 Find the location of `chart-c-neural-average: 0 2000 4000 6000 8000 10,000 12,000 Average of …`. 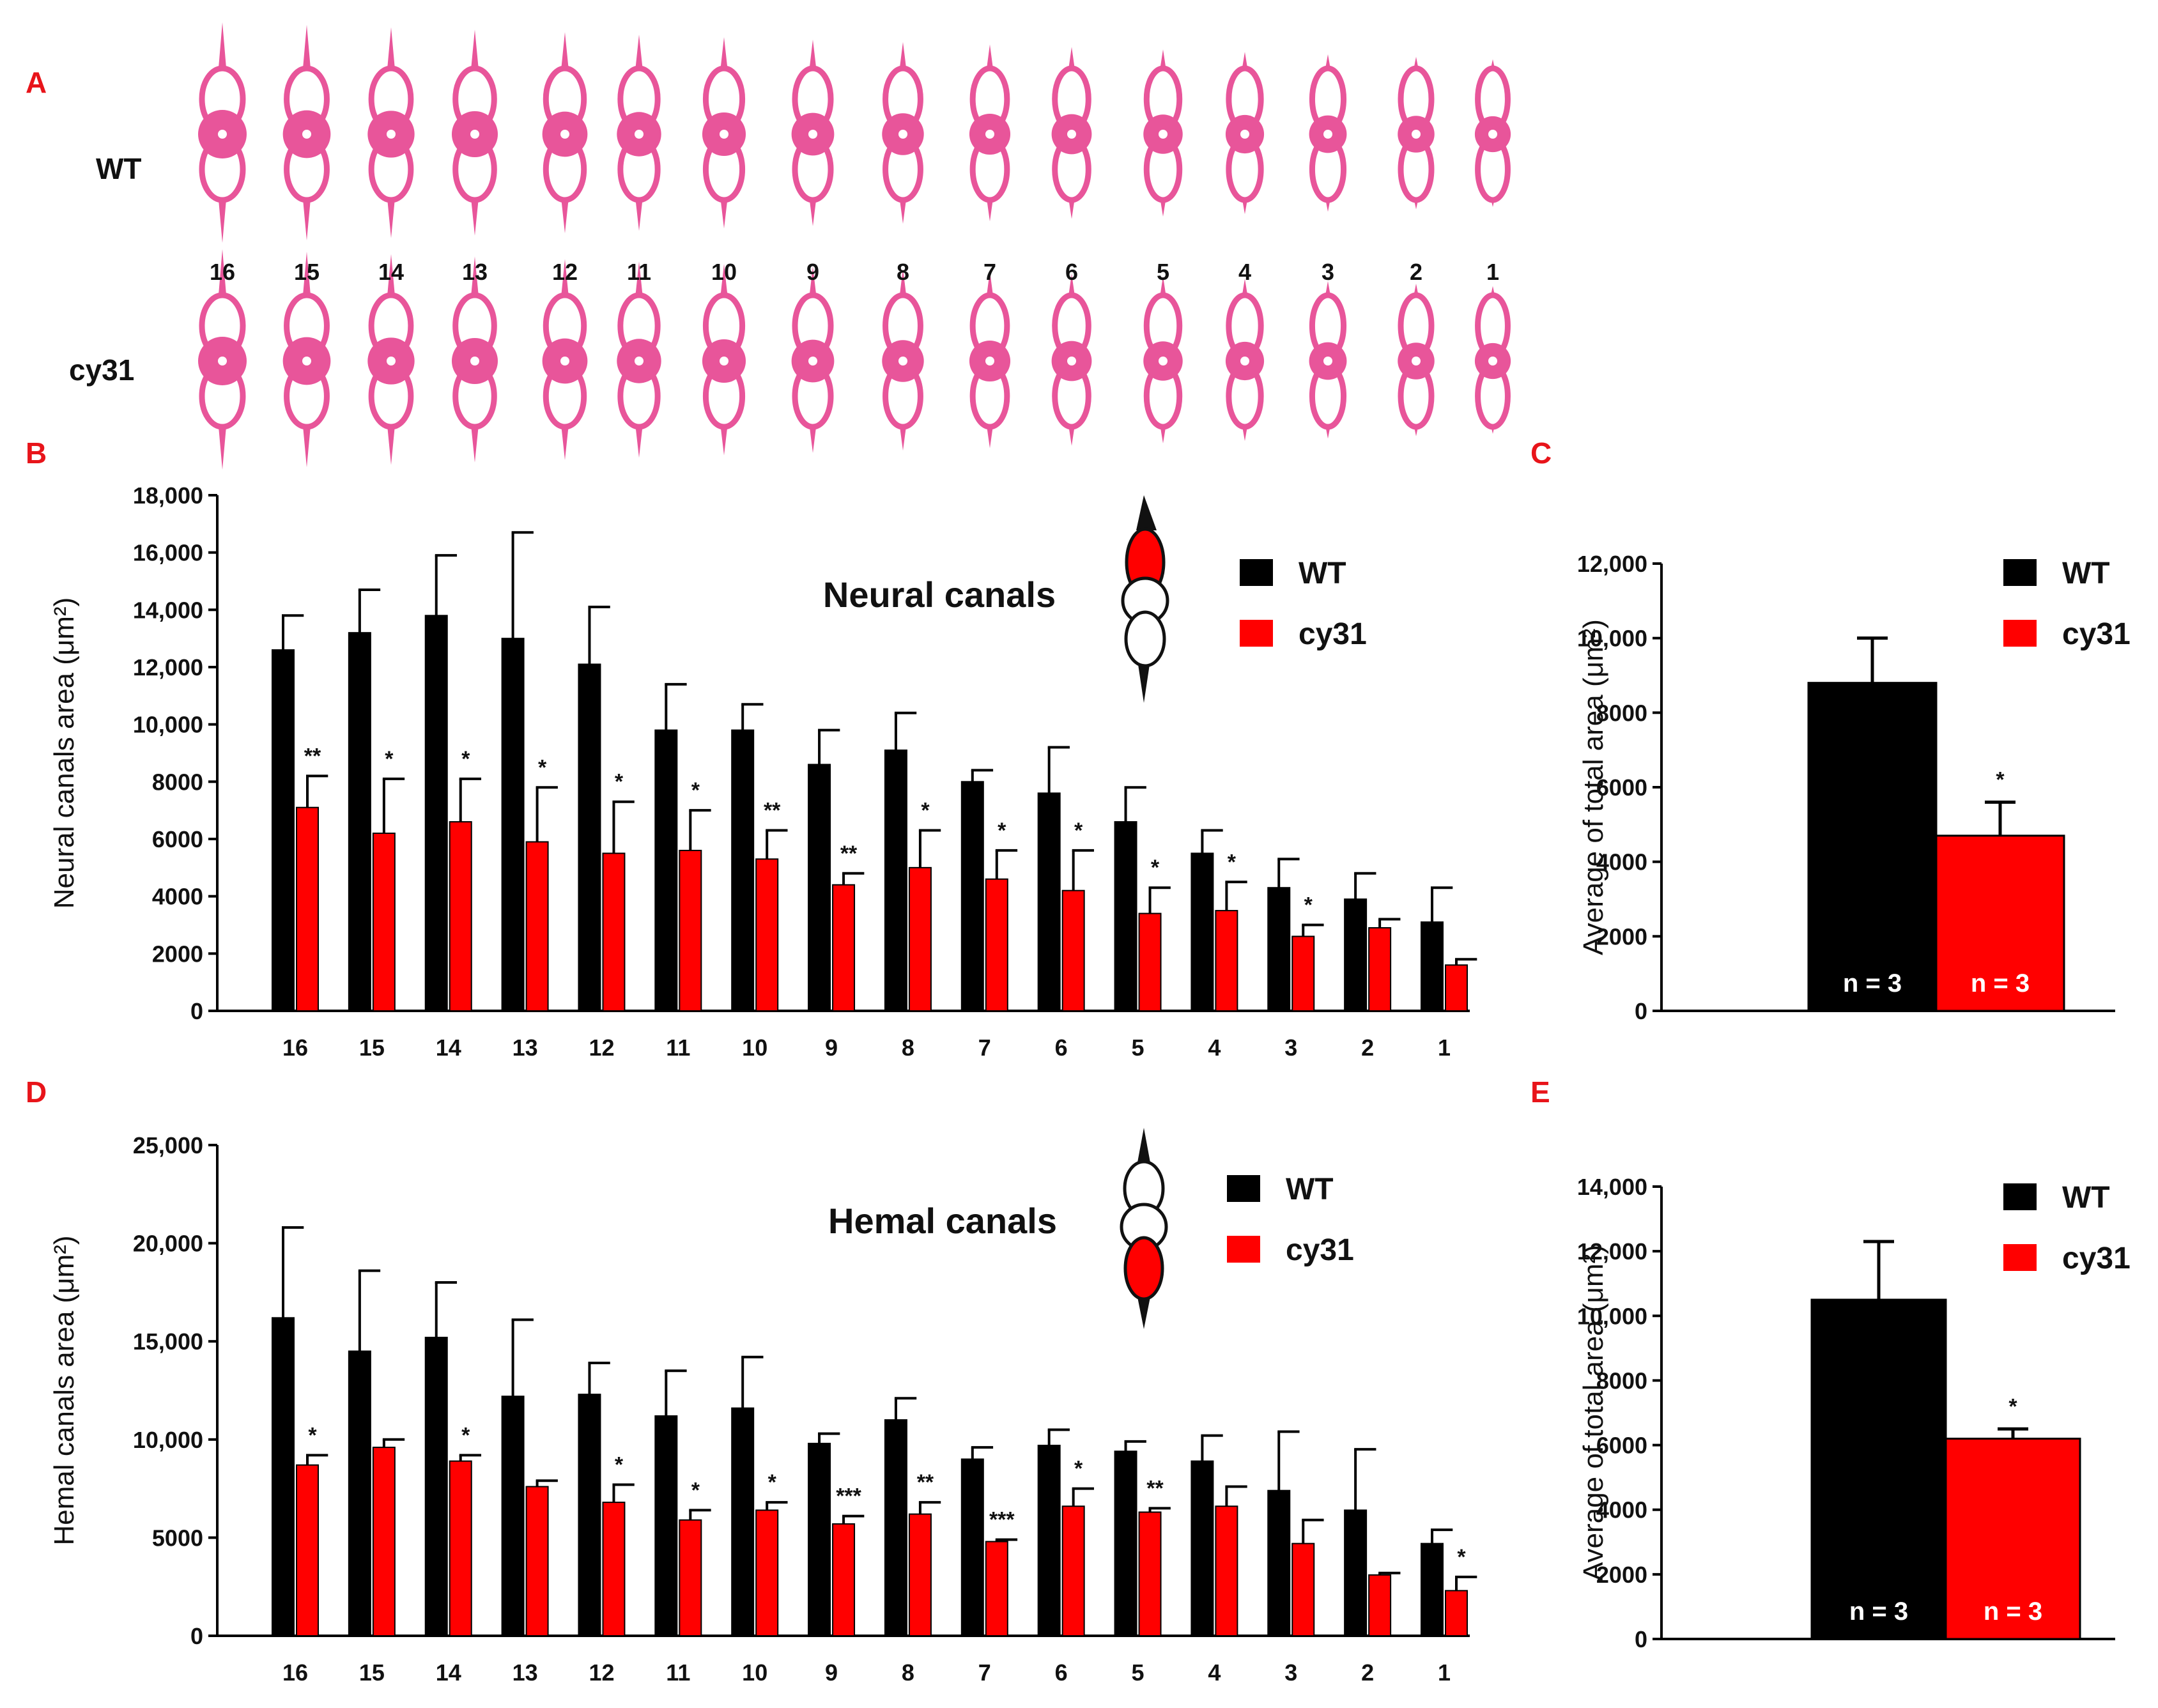

chart-c-neural-average: 0 2000 4000 6000 8000 10,000 12,000 Average of … is located at coordinates (1830, 730).